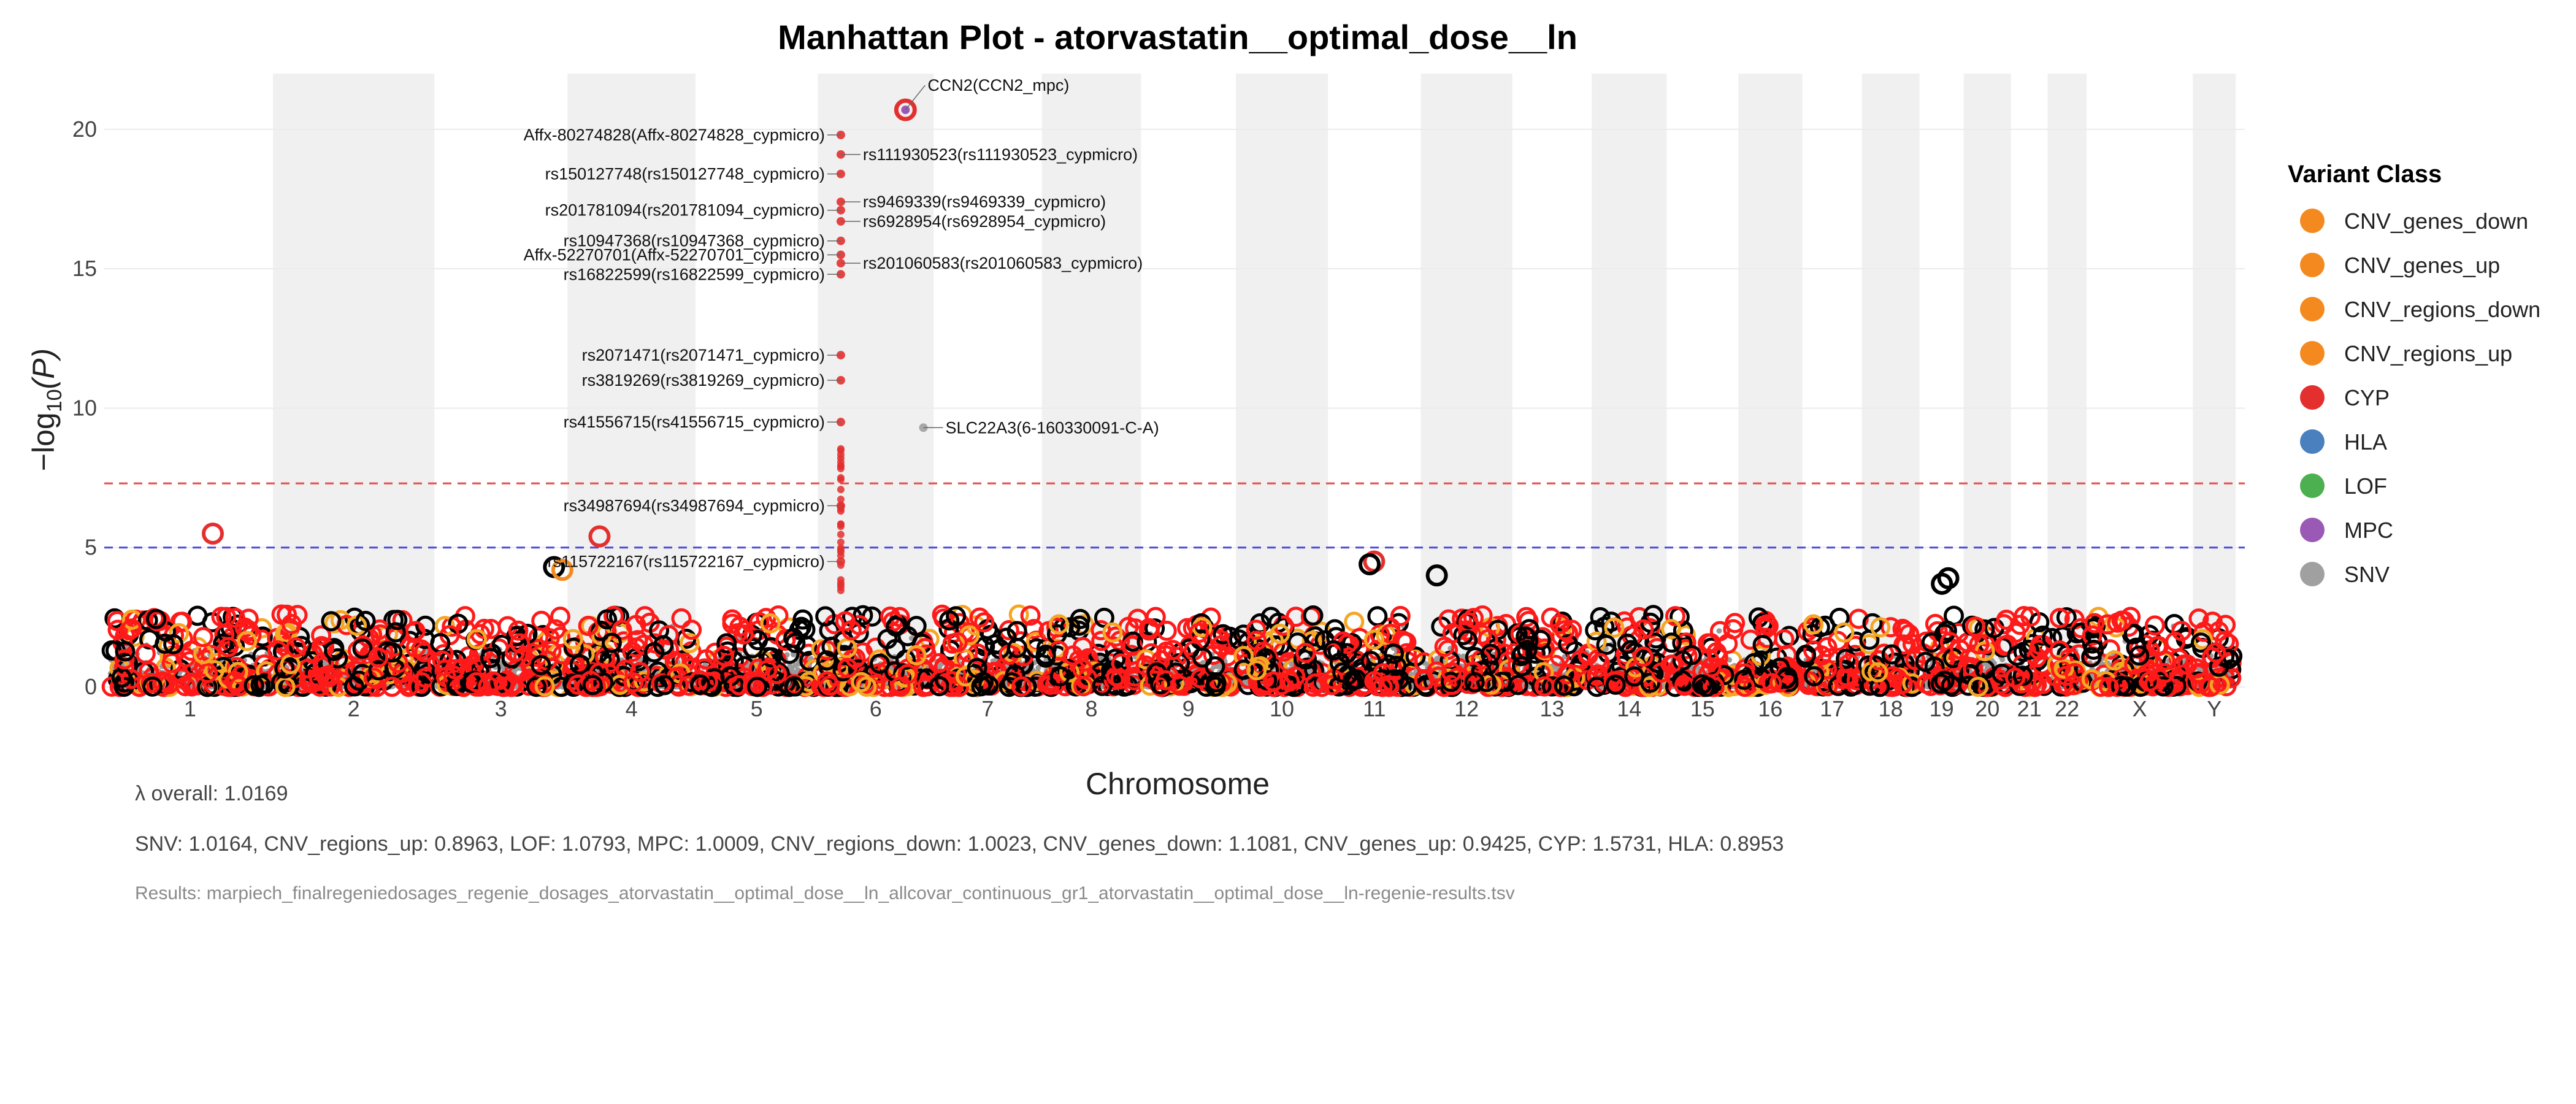 This screenshot has width=2576, height=1104. Describe the element at coordinates (1172, 650) in the screenshot. I see `background-snv-points` at that location.